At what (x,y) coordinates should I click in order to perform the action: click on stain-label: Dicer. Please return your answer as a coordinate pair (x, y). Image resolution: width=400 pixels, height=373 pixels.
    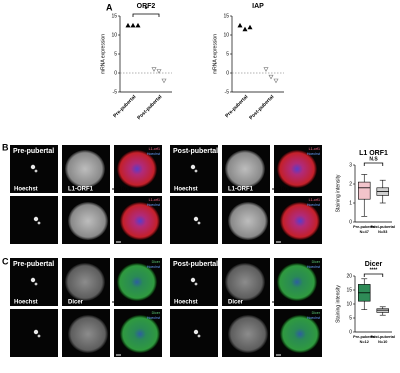
    Looking at the image, I should click on (236, 303).